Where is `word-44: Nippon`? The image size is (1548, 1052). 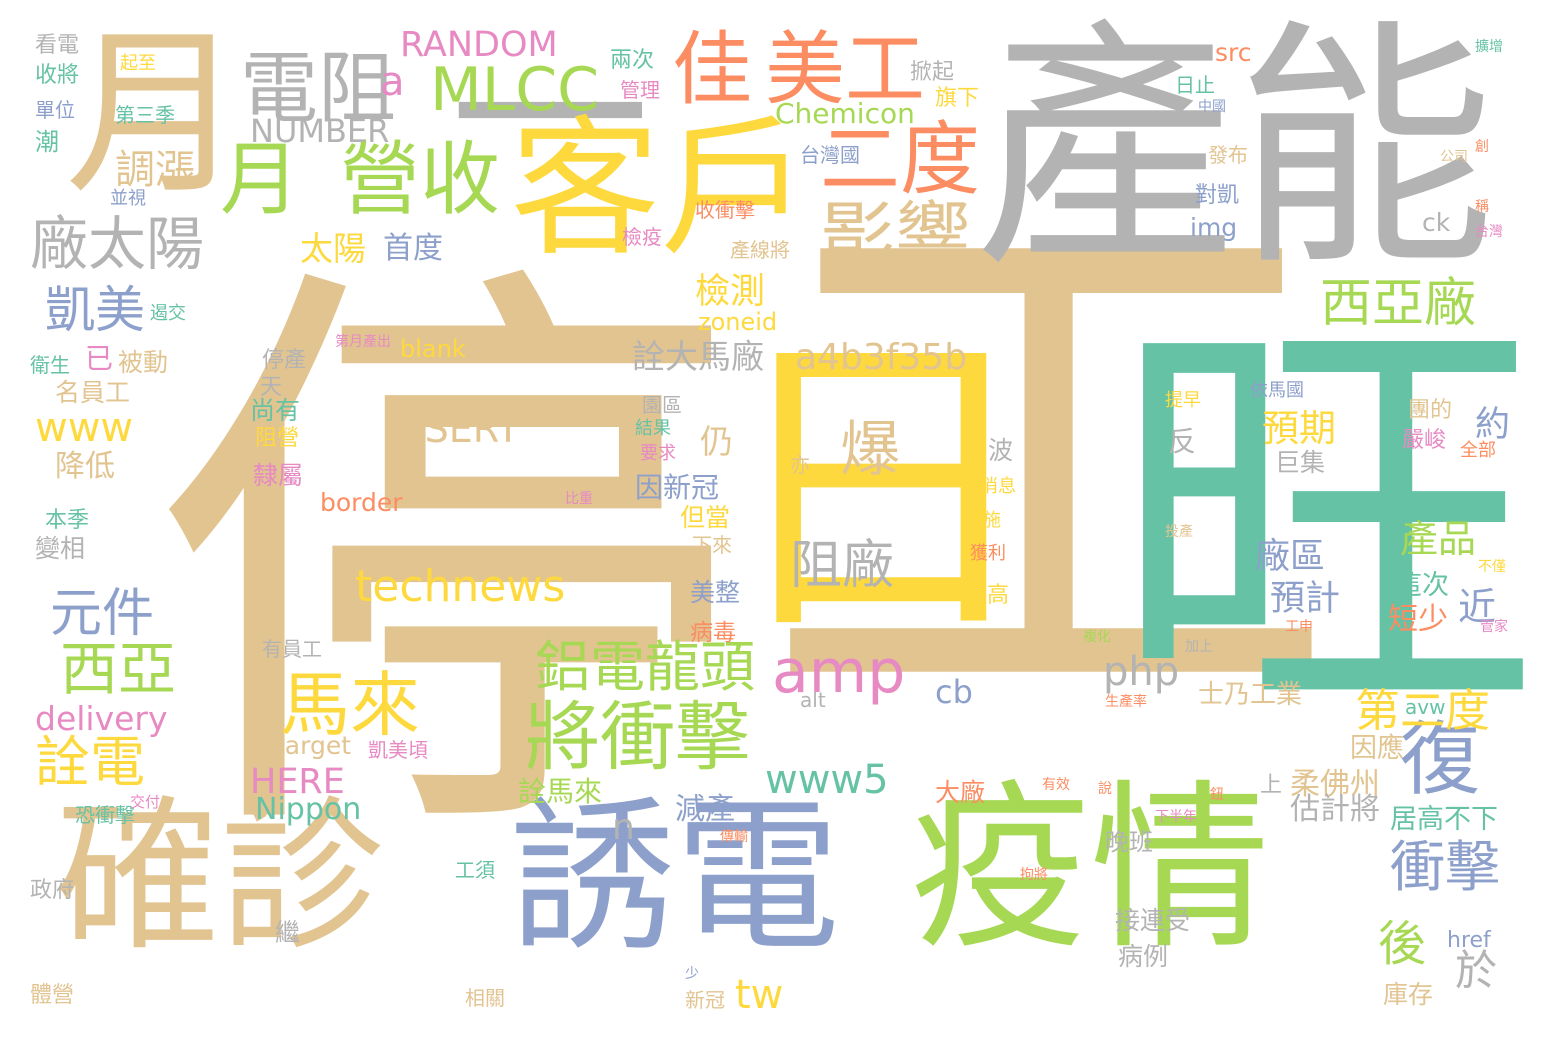
word-44: Nippon is located at coordinates (308, 809).